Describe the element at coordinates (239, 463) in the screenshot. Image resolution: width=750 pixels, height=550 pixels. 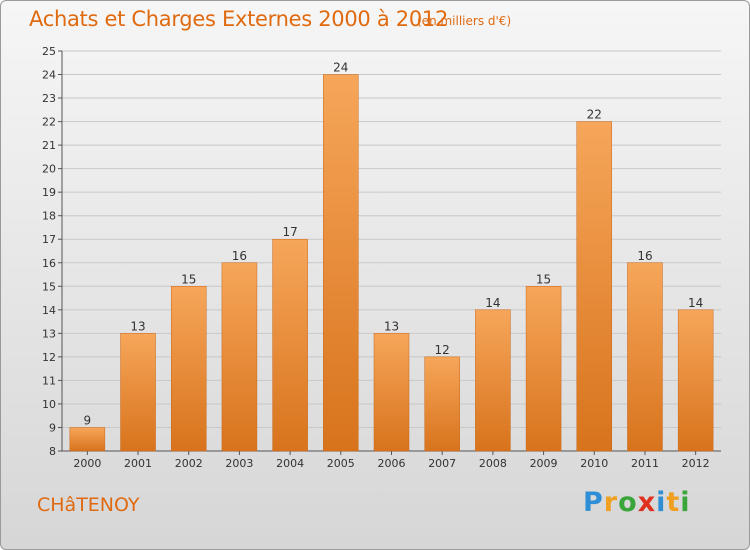
I see `x-tick-label: 2003` at that location.